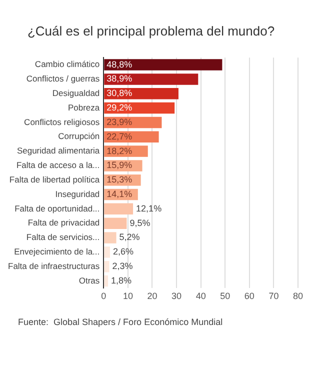 The height and width of the screenshot is (378, 320). Describe the element at coordinates (123, 251) in the screenshot. I see `data-label: 2,6%` at that location.